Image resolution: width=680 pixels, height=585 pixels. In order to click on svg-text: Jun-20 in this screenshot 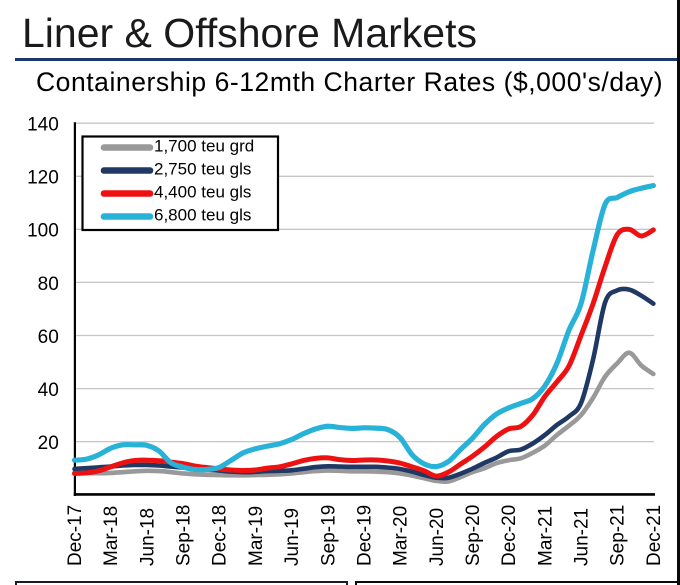, I will do `click(437, 537)`.